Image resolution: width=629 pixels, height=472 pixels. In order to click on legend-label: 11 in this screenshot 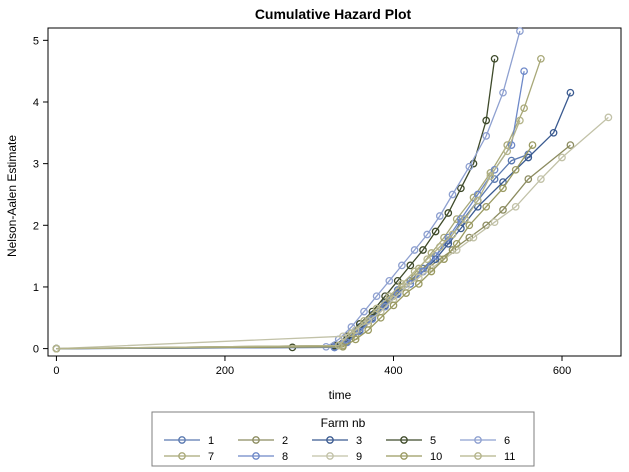, I will do `click(509, 457)`.